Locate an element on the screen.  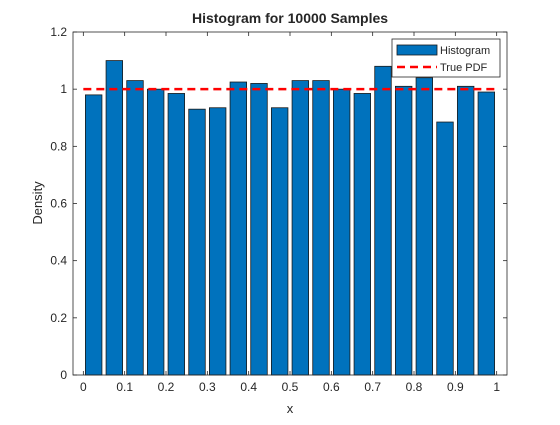
x-tick-label: 0.1 is located at coordinates (124, 387).